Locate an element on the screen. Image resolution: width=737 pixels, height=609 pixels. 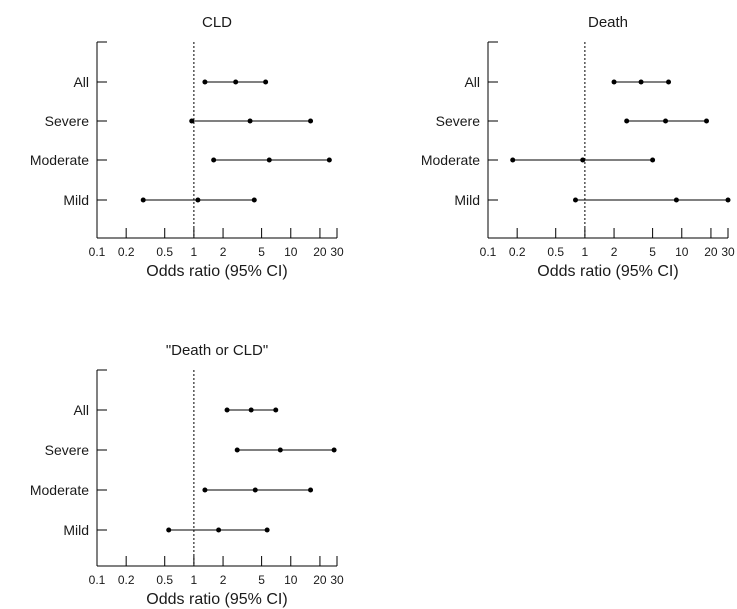
chart-title: "Death or CLD" is located at coordinates (217, 350).